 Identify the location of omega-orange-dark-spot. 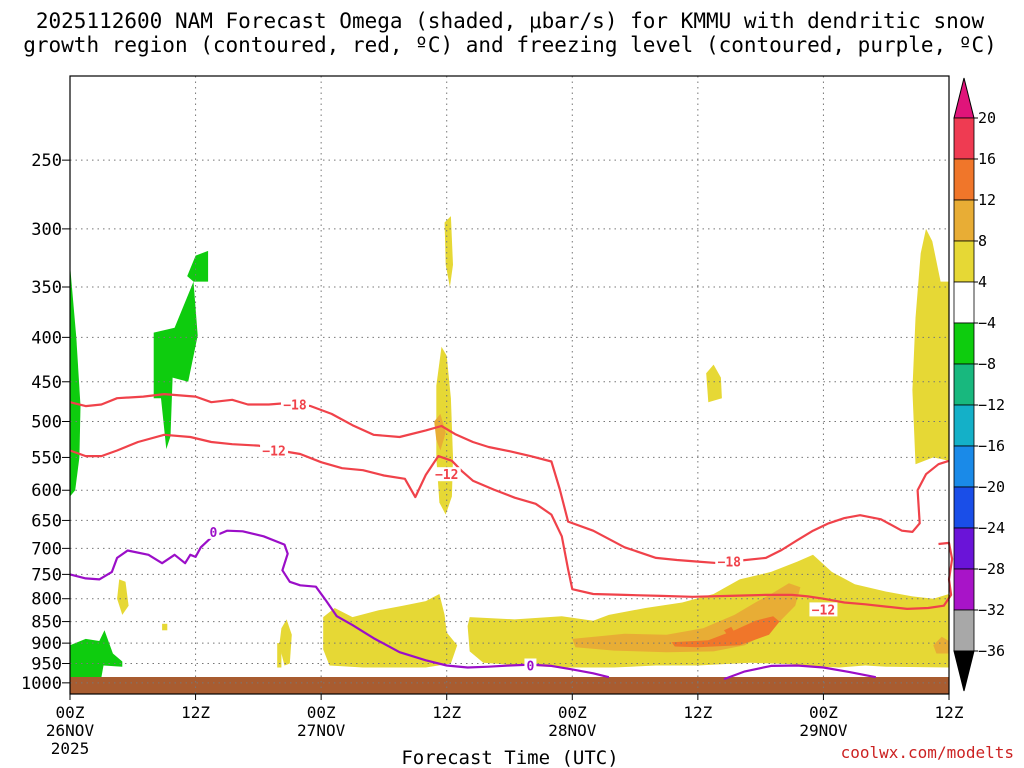
(729, 630).